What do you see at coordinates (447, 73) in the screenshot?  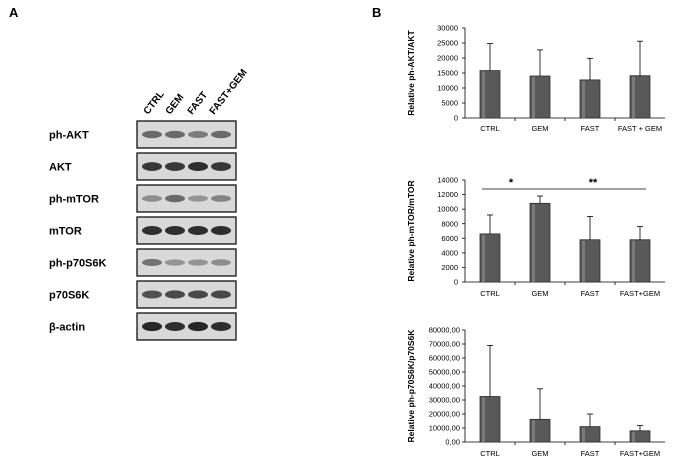 I see `y-tick-label: 15000` at bounding box center [447, 73].